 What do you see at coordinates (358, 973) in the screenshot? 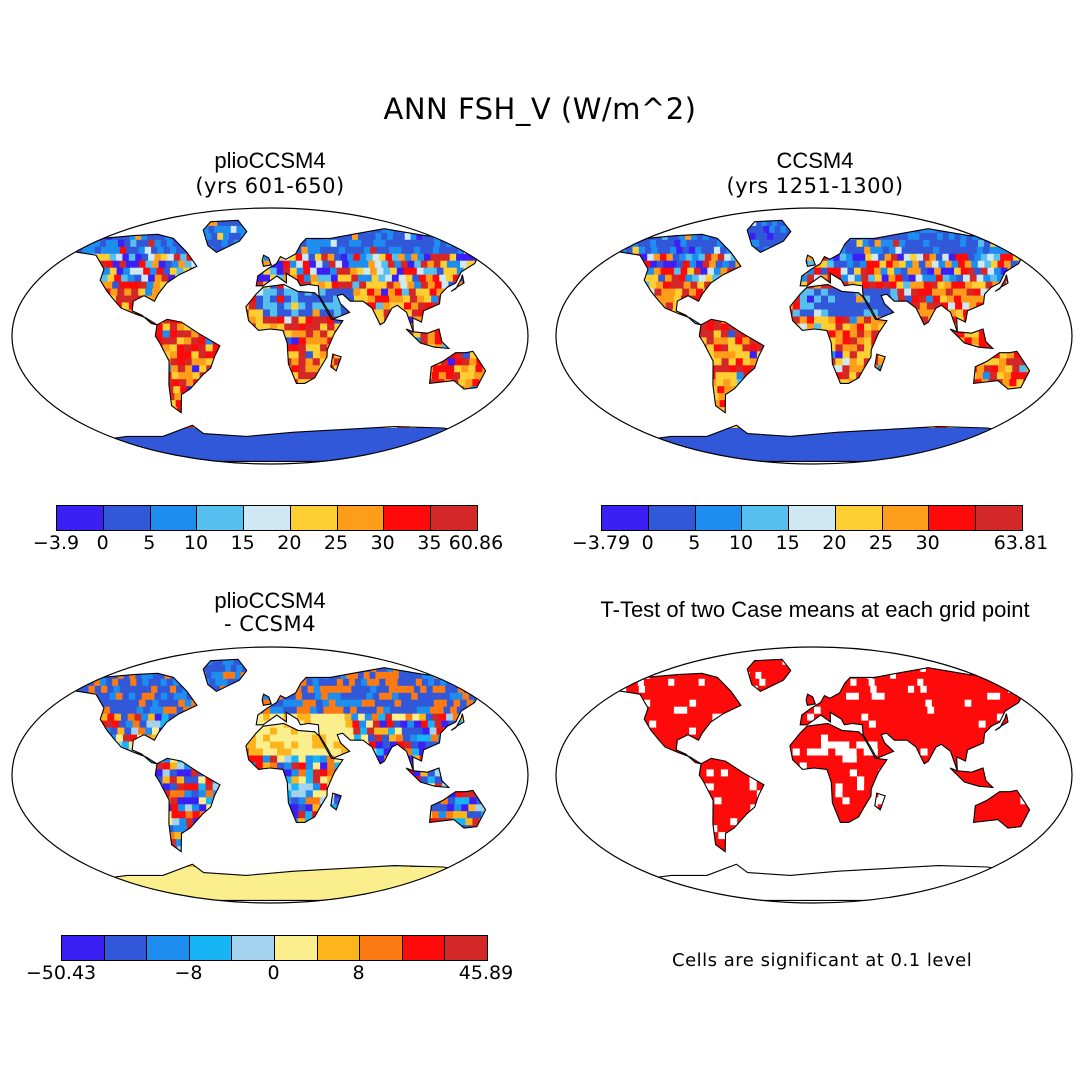
I see `colorbar-tick-label: 8` at bounding box center [358, 973].